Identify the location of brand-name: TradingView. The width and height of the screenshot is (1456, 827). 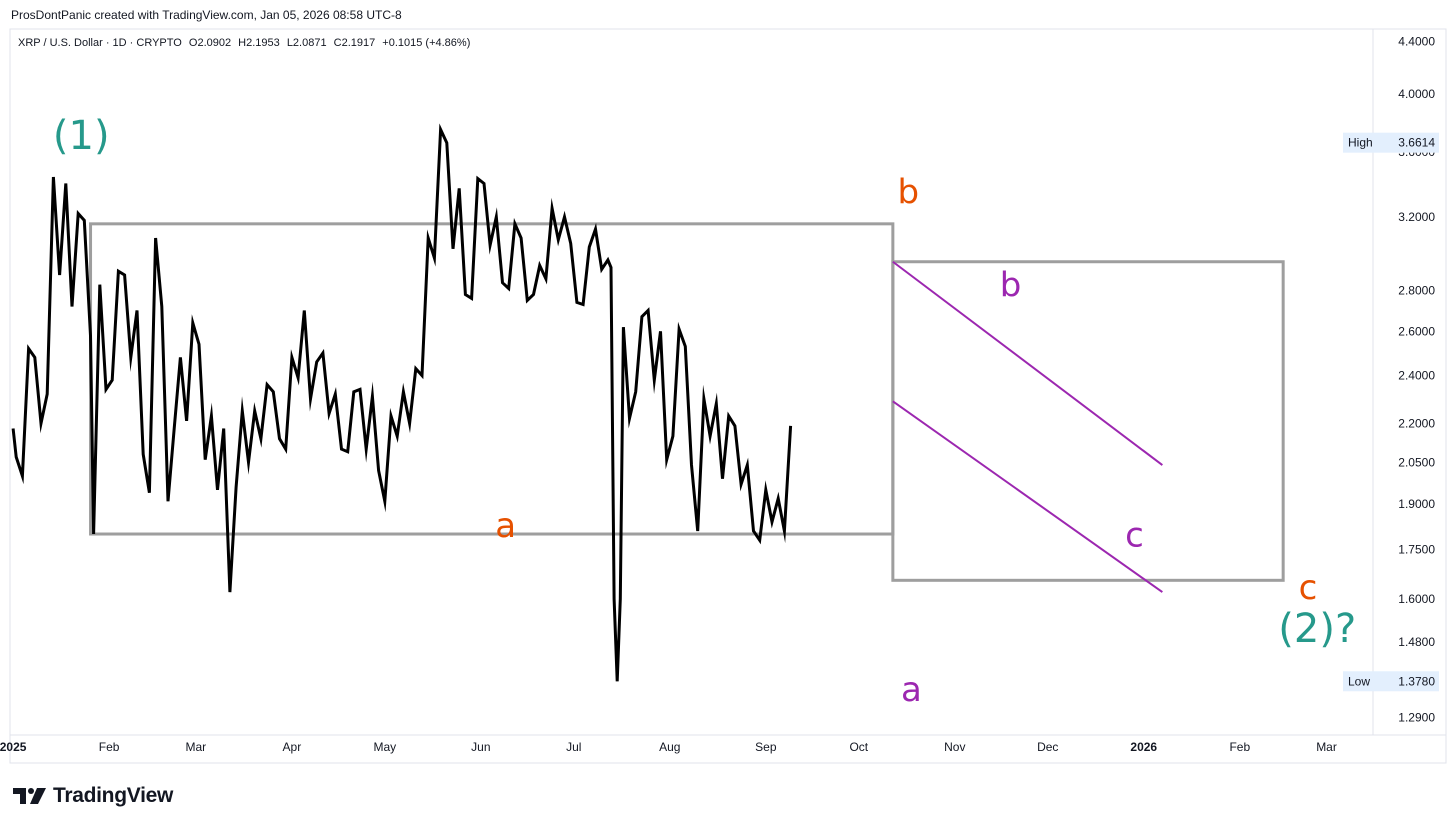
(113, 795).